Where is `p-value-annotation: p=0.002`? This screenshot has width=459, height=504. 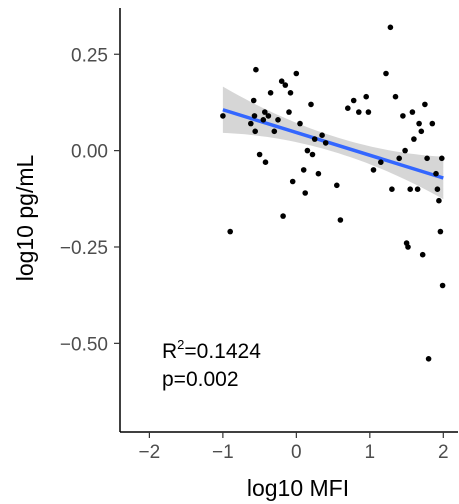 p-value-annotation: p=0.002 is located at coordinates (200, 379).